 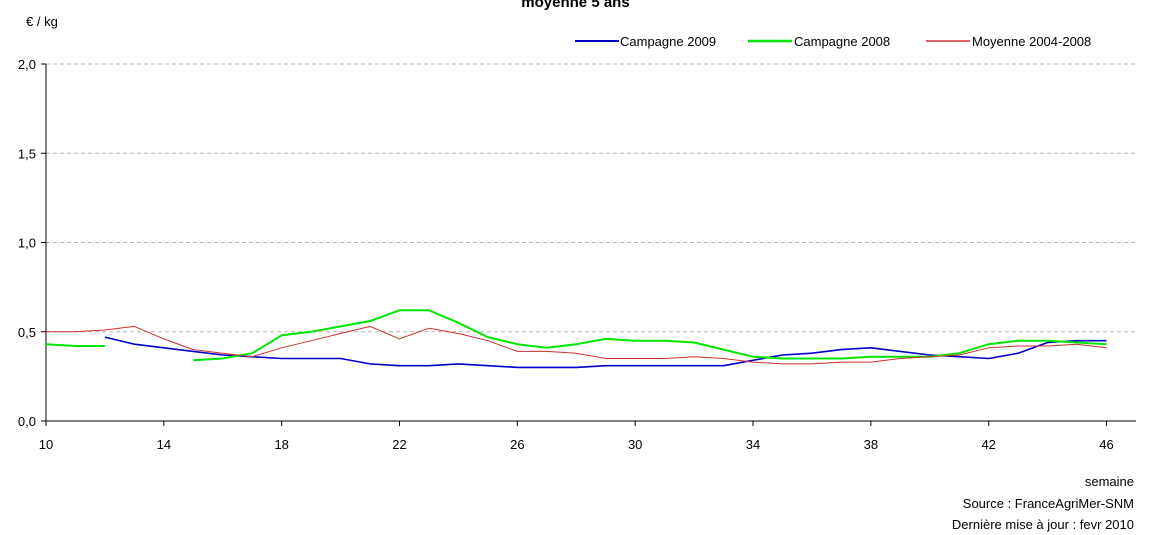 What do you see at coordinates (27, 421) in the screenshot?
I see `y-tick-label: 0,0` at bounding box center [27, 421].